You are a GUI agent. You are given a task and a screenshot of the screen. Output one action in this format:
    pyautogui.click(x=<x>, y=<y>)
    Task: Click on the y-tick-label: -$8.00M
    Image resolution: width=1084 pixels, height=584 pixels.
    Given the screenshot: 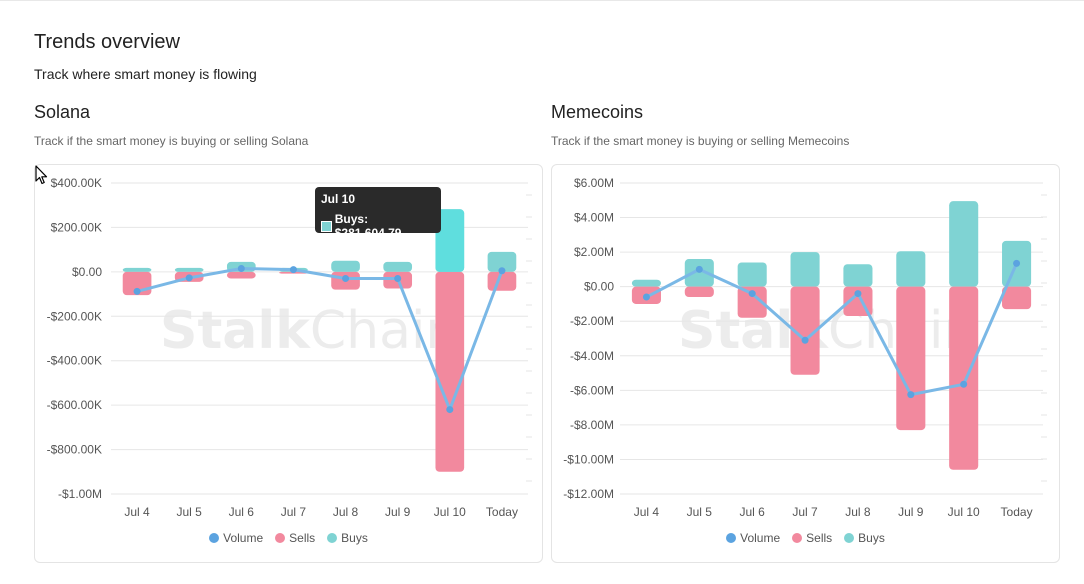 What is the action you would take?
    pyautogui.click(x=592, y=425)
    